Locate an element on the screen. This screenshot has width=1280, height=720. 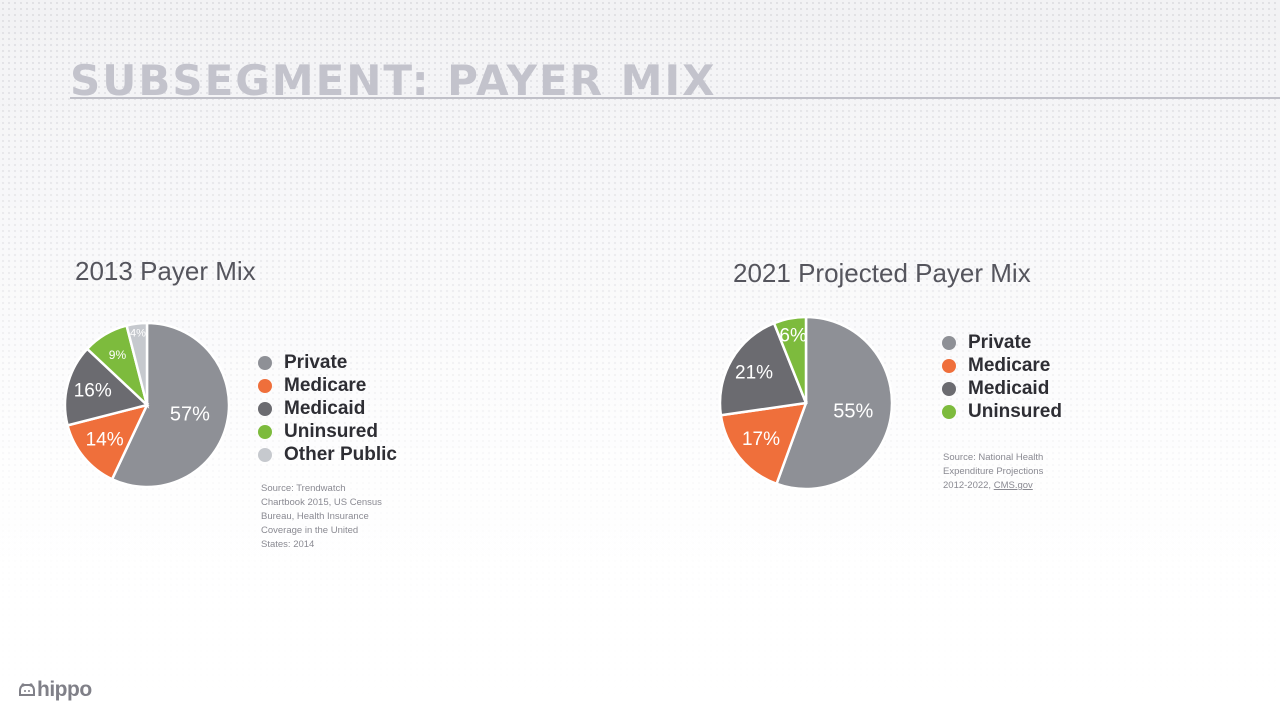
pie-slice-other-public is located at coordinates (137, 363).